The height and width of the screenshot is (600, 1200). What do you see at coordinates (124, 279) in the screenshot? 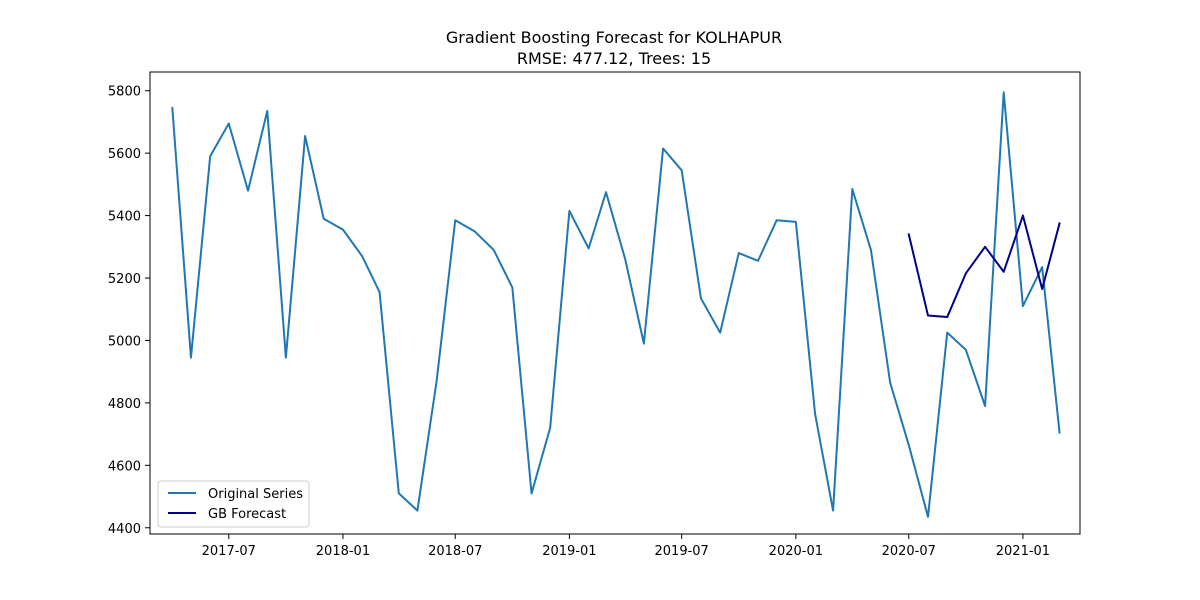
I see `y-tick-label: 5200` at bounding box center [124, 279].